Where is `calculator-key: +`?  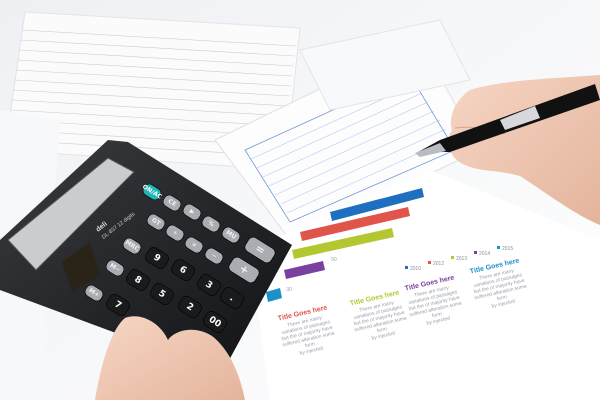
calculator-key: + is located at coordinates (244, 269).